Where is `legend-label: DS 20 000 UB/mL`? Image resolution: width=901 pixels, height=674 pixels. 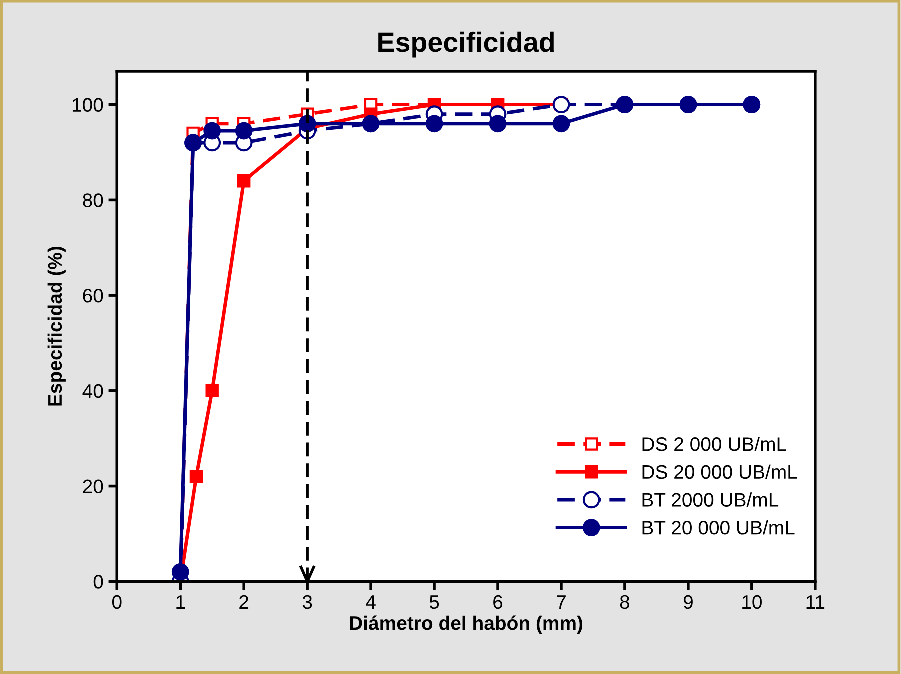 legend-label: DS 20 000 UB/mL is located at coordinates (720, 472).